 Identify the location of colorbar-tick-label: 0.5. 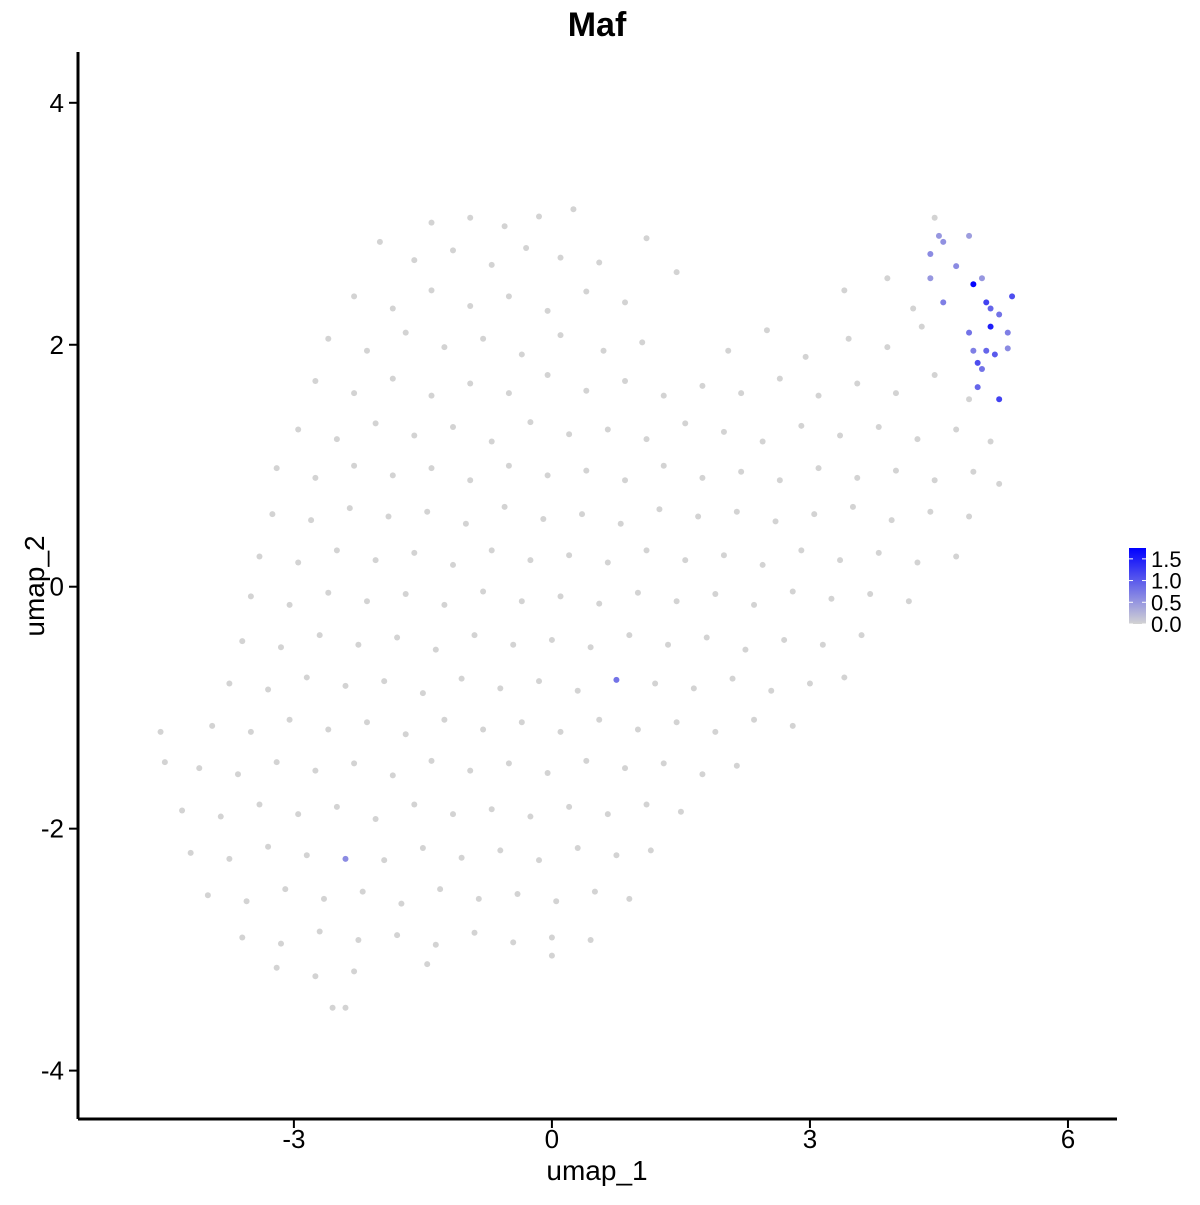
(1166, 602).